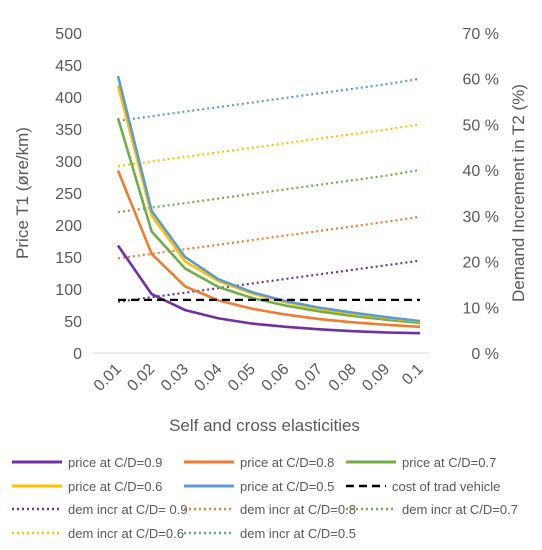 Image resolution: width=542 pixels, height=550 pixels. I want to click on legend-label: dem incr at C/D= 0.9, so click(128, 509).